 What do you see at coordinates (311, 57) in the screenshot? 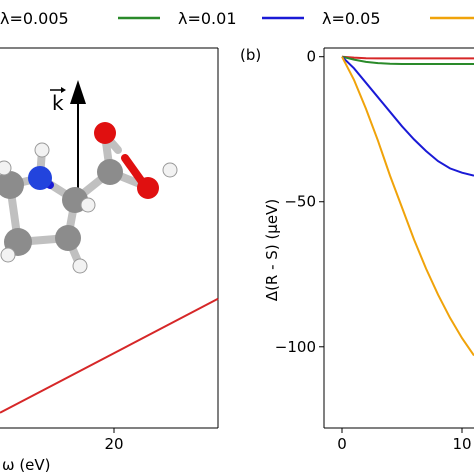
I see `panel-b-y-tick-label: 0` at bounding box center [311, 57].